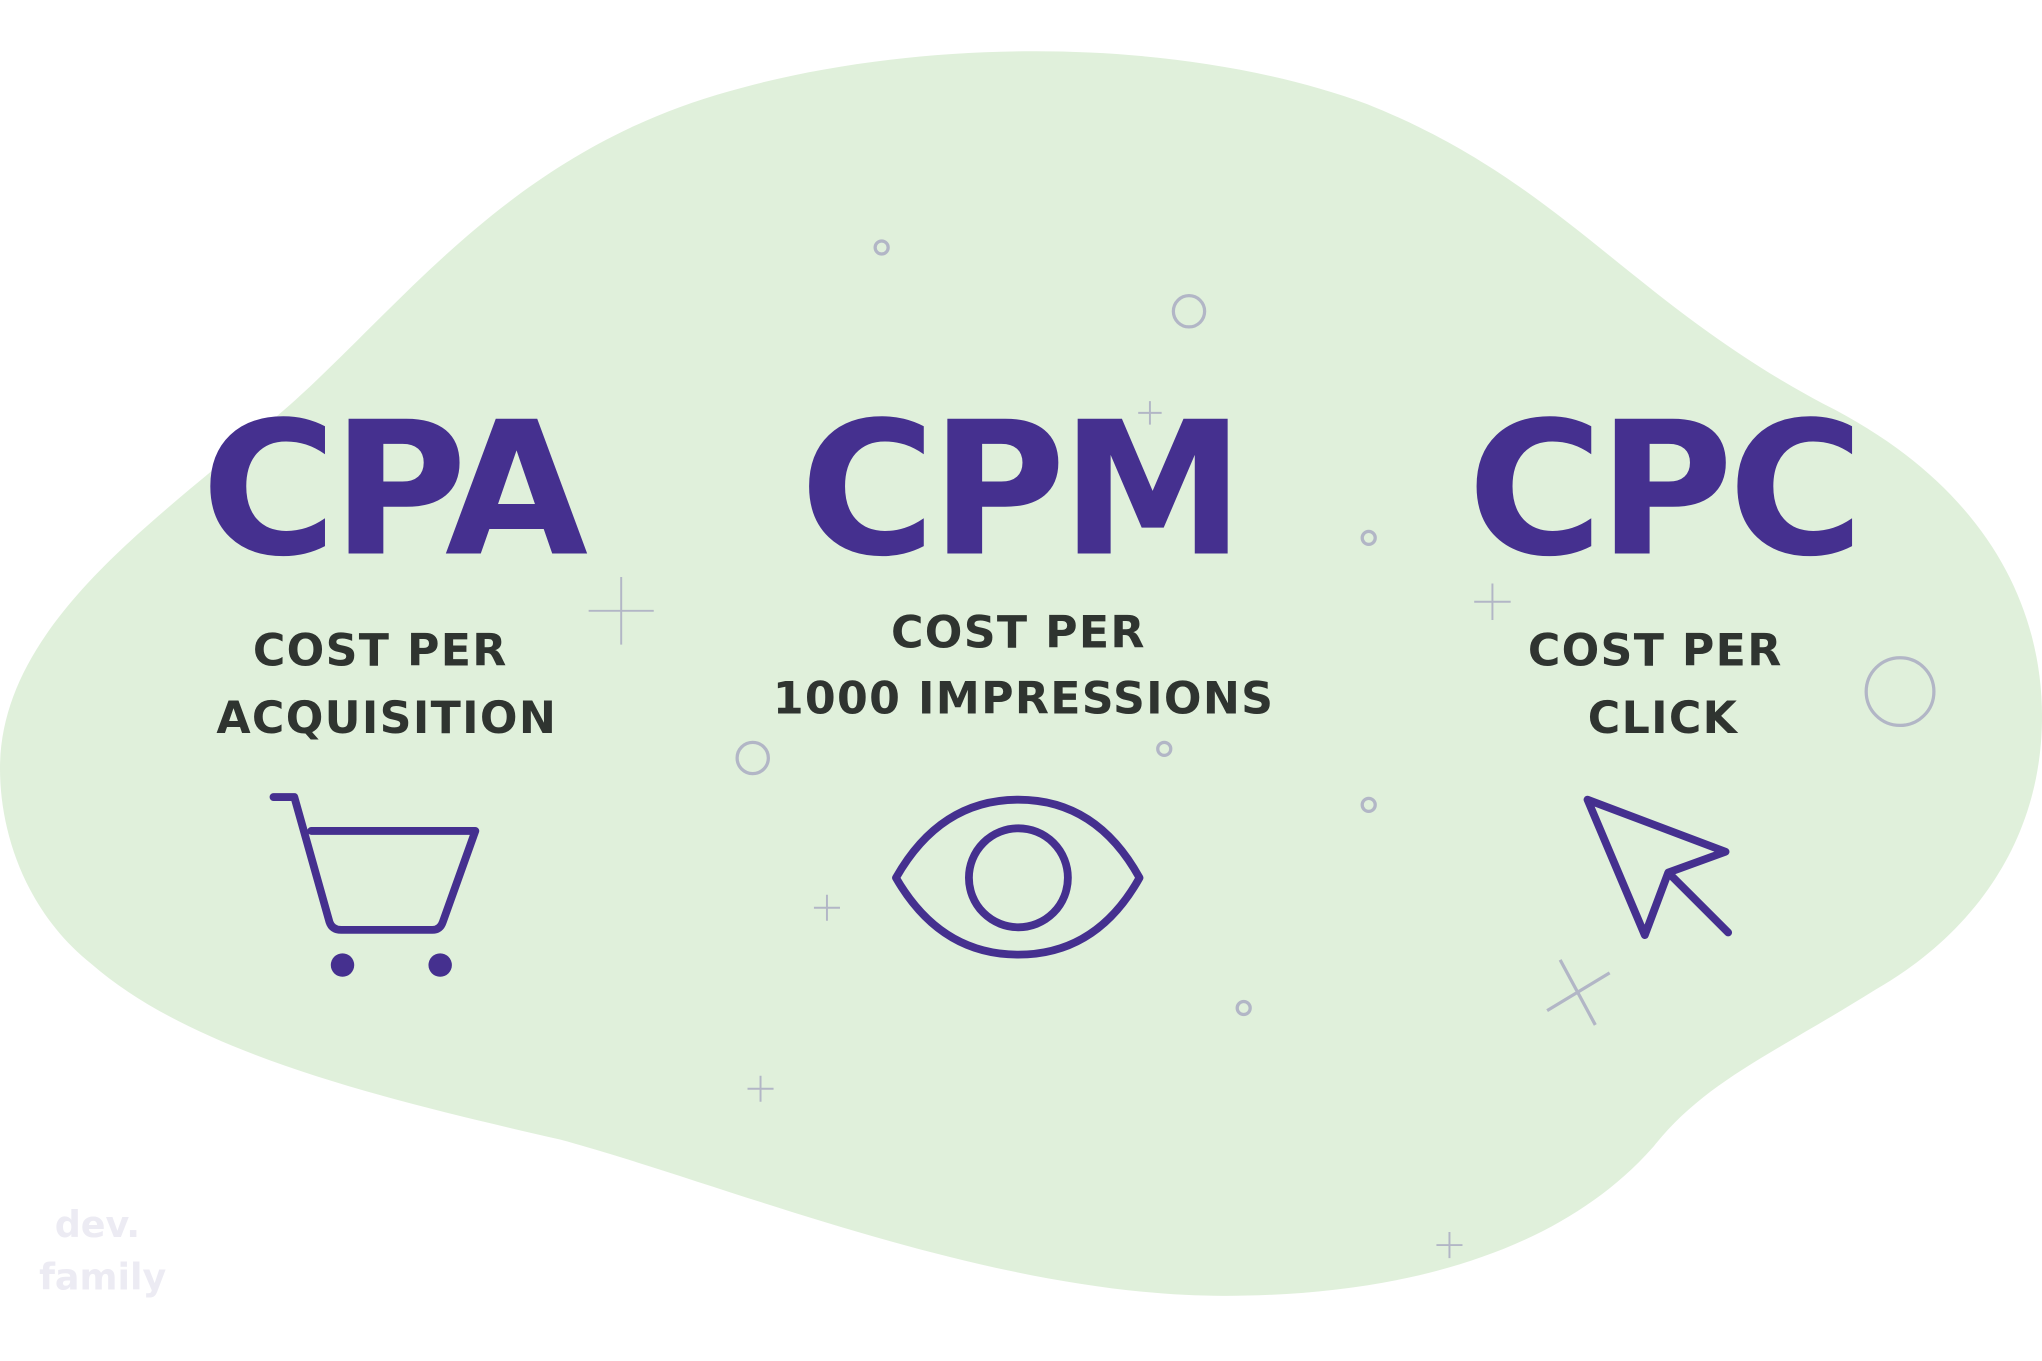 Image resolution: width=2042 pixels, height=1361 pixels. Describe the element at coordinates (1658, 867) in the screenshot. I see `cursor-arrow-icon` at that location.